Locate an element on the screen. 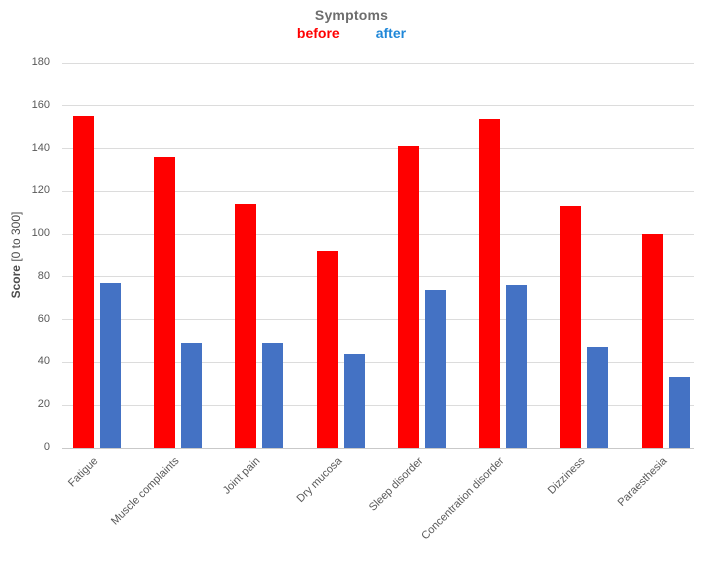 This screenshot has height=574, width=703. y-tick-label-60: 60 is located at coordinates (43, 318).